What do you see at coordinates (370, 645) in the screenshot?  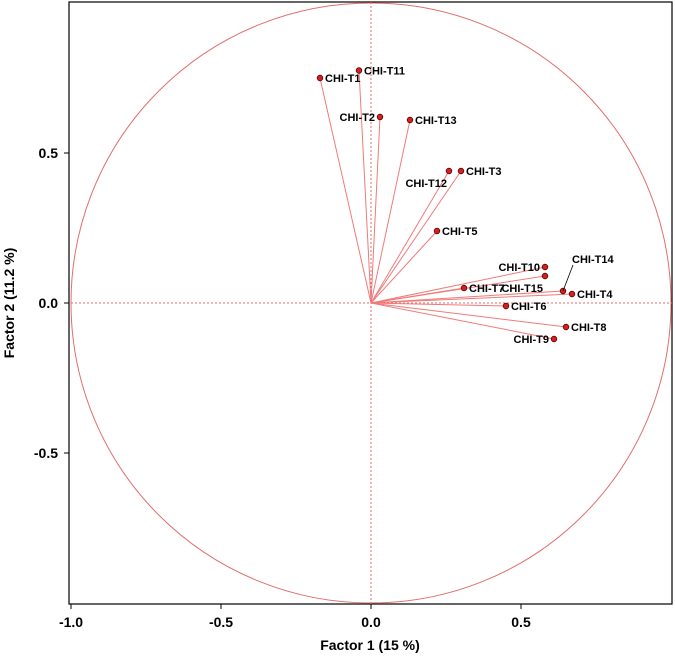 I see `x-axis-title: Factor 1 (15 %)` at bounding box center [370, 645].